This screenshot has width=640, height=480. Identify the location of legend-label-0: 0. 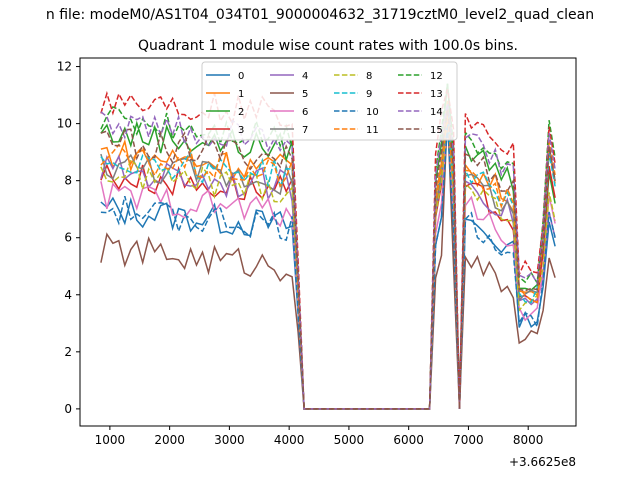
(241, 76).